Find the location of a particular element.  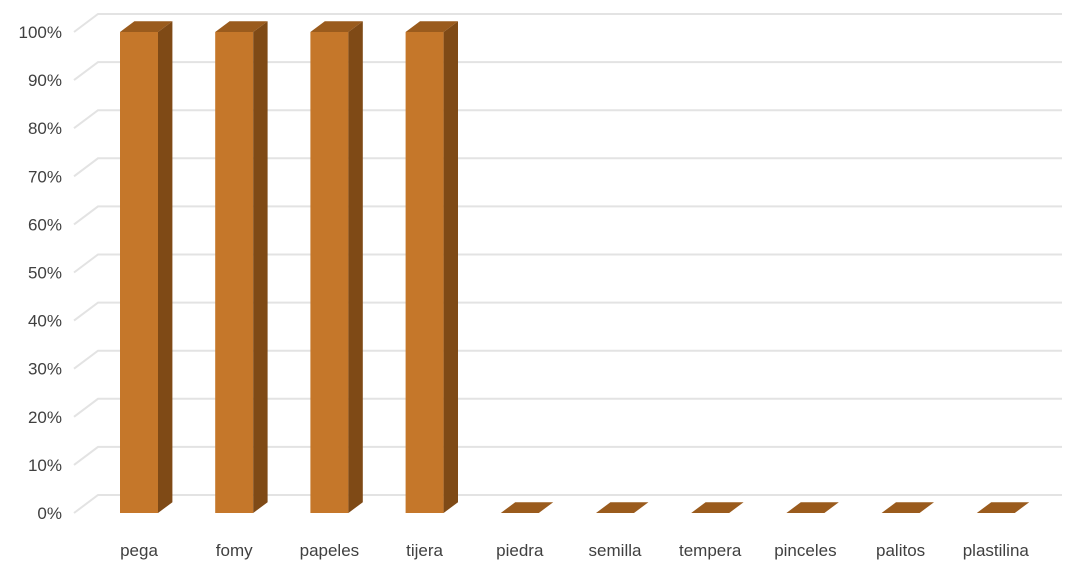

y-tick-label: 50% is located at coordinates (45, 273).